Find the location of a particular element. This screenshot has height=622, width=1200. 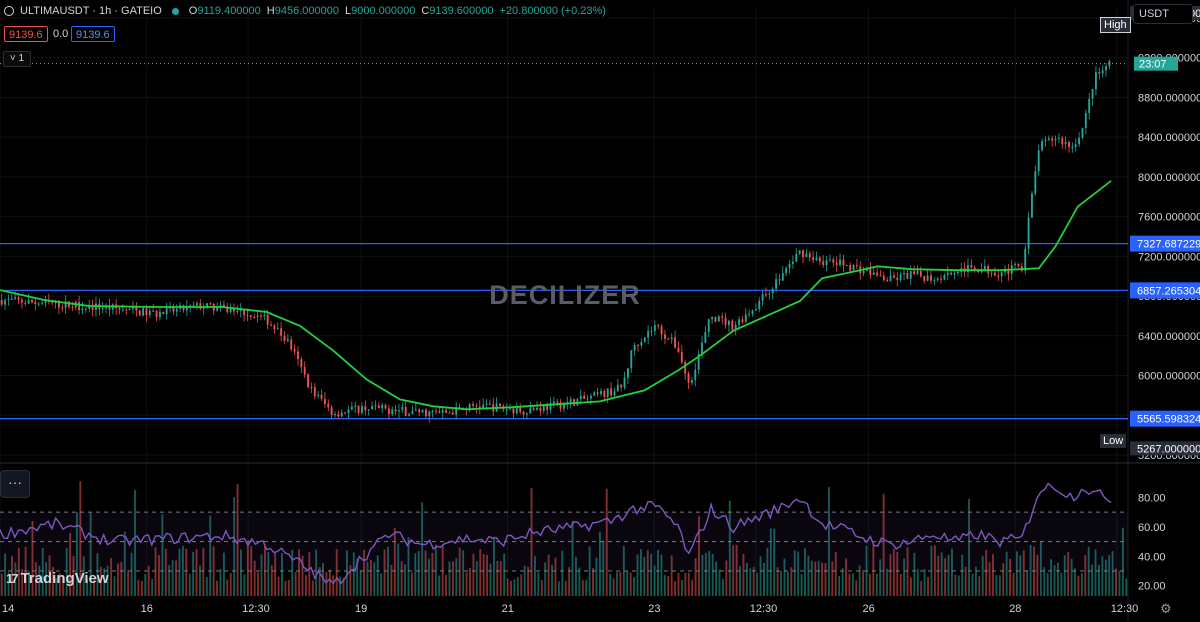

settings-gear-icon: ⚙ is located at coordinates (1166, 608).